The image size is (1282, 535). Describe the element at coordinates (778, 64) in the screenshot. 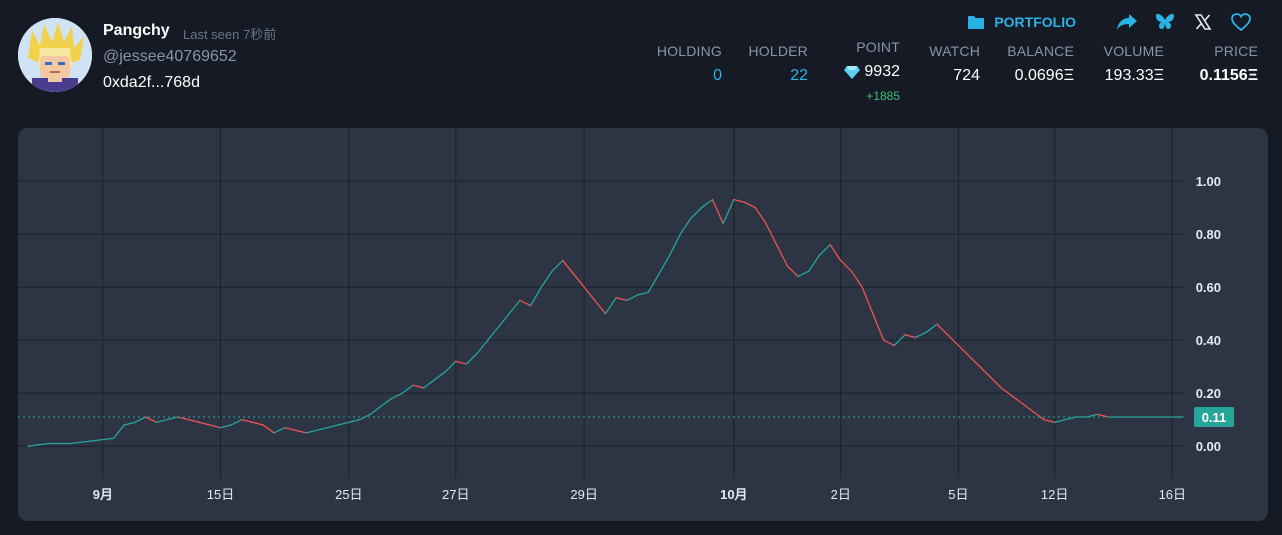

I see `stat-holder: HOLDER 22` at that location.